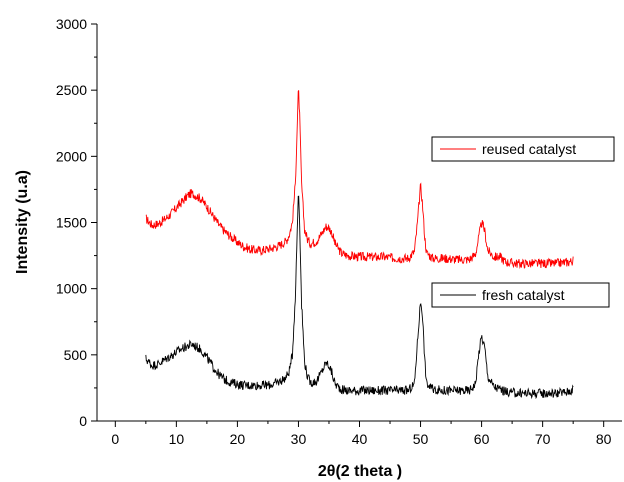 This screenshot has height=482, width=624. I want to click on x-tick-label: 30, so click(299, 439).